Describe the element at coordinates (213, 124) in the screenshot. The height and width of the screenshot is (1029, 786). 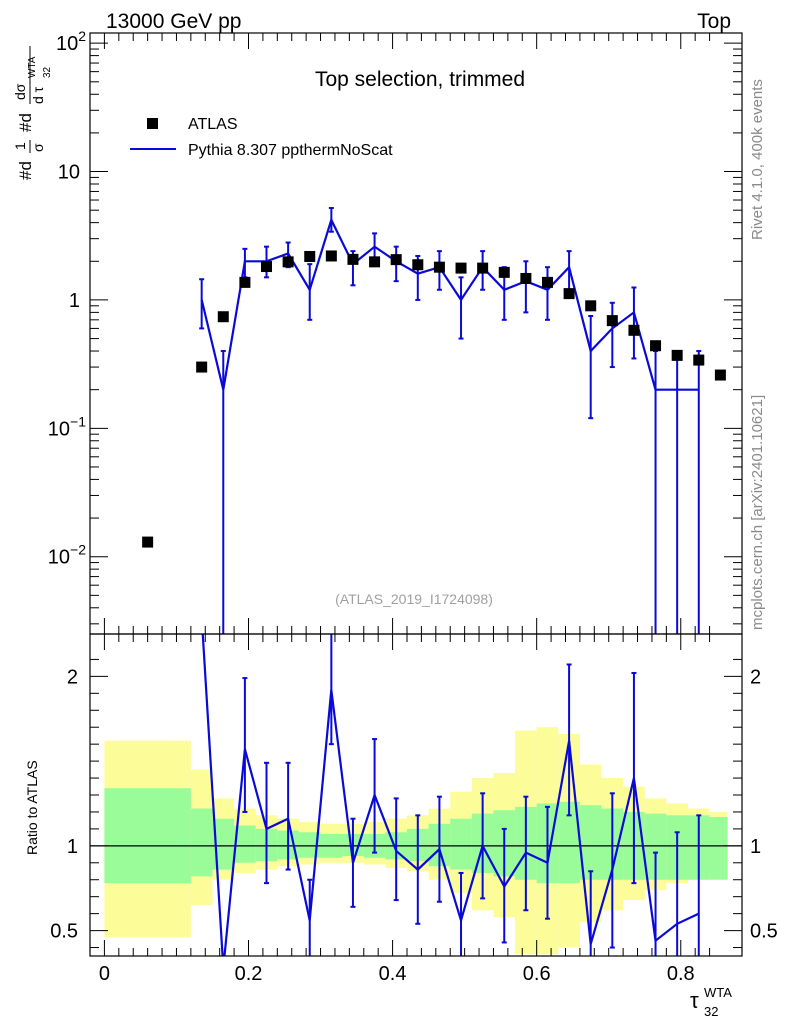
I see `legend-atlas-label: ATLAS` at that location.